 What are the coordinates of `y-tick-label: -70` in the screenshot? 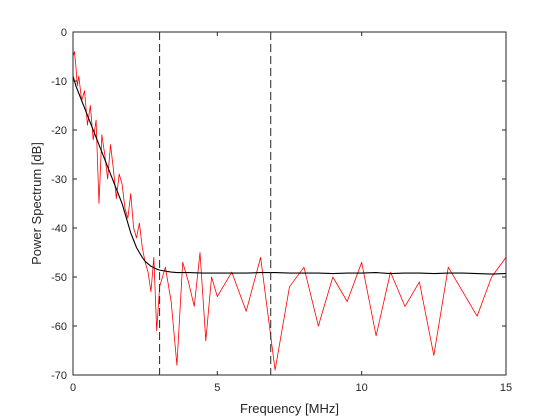 It's located at (59, 376).